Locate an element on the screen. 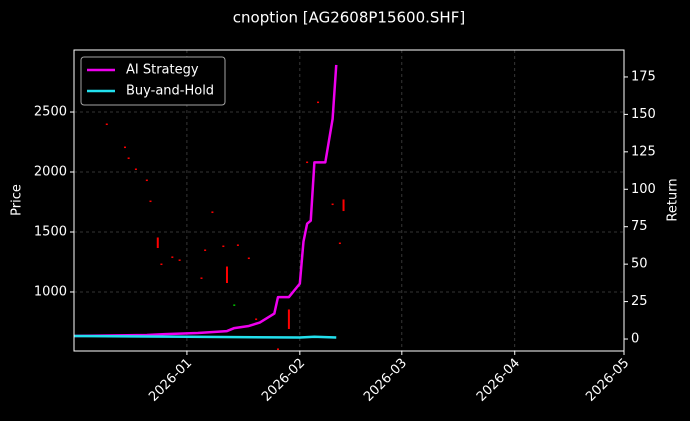  return-line is located at coordinates (205, 336).